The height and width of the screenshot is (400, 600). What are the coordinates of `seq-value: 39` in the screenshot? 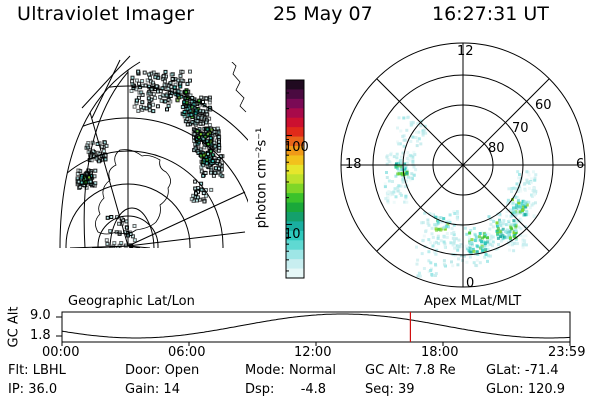 It's located at (406, 389).